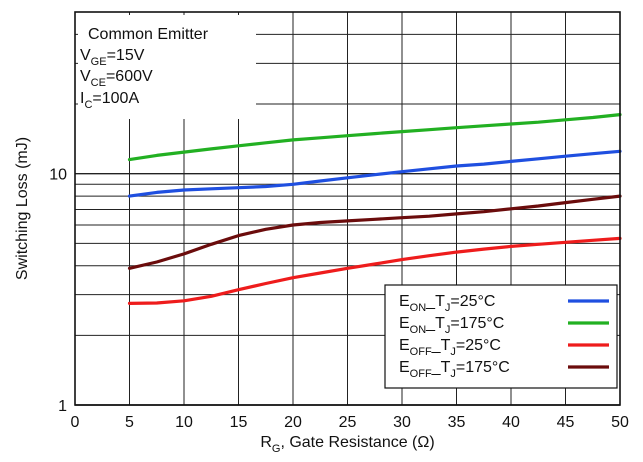 The image size is (643, 462). I want to click on legend-entry-label: EOFF_TJ=175°C, so click(454, 369).